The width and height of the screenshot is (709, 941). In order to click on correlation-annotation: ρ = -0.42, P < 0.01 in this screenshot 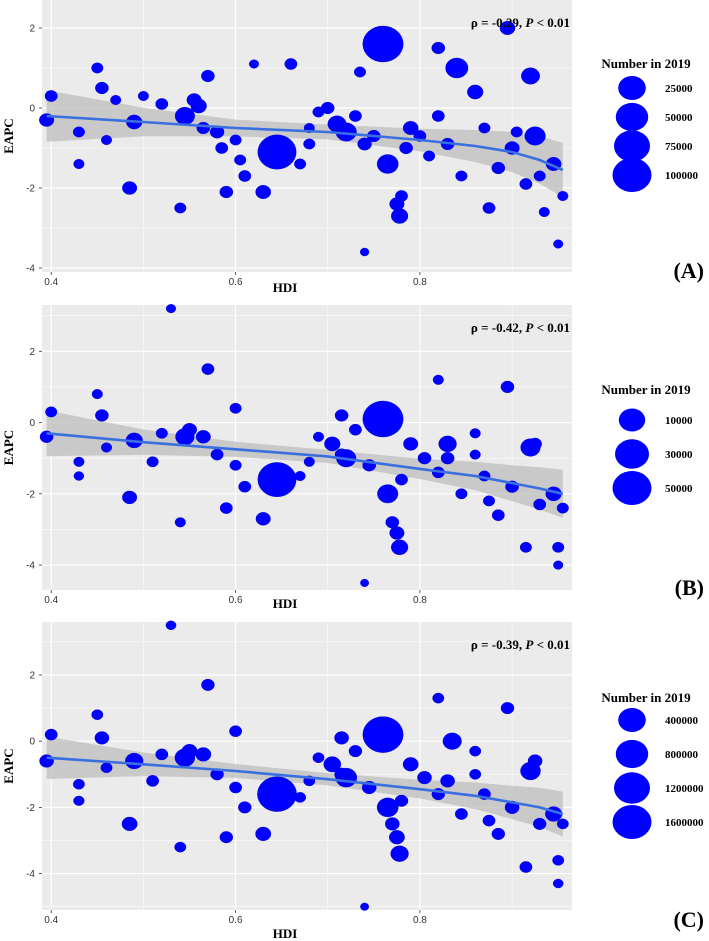, I will do `click(520, 327)`.